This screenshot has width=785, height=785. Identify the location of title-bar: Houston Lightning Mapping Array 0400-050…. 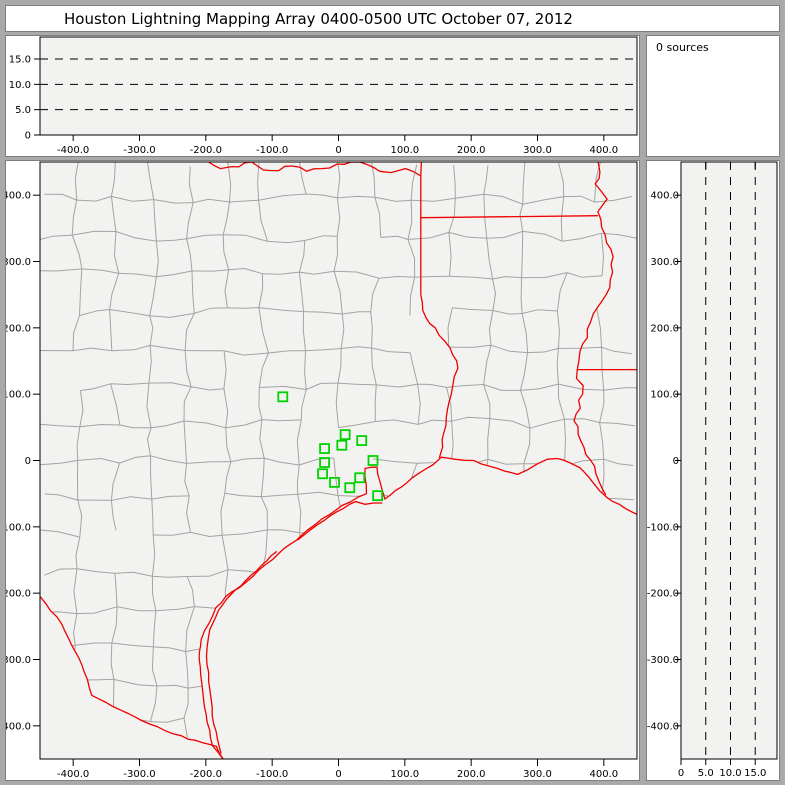
(392, 18).